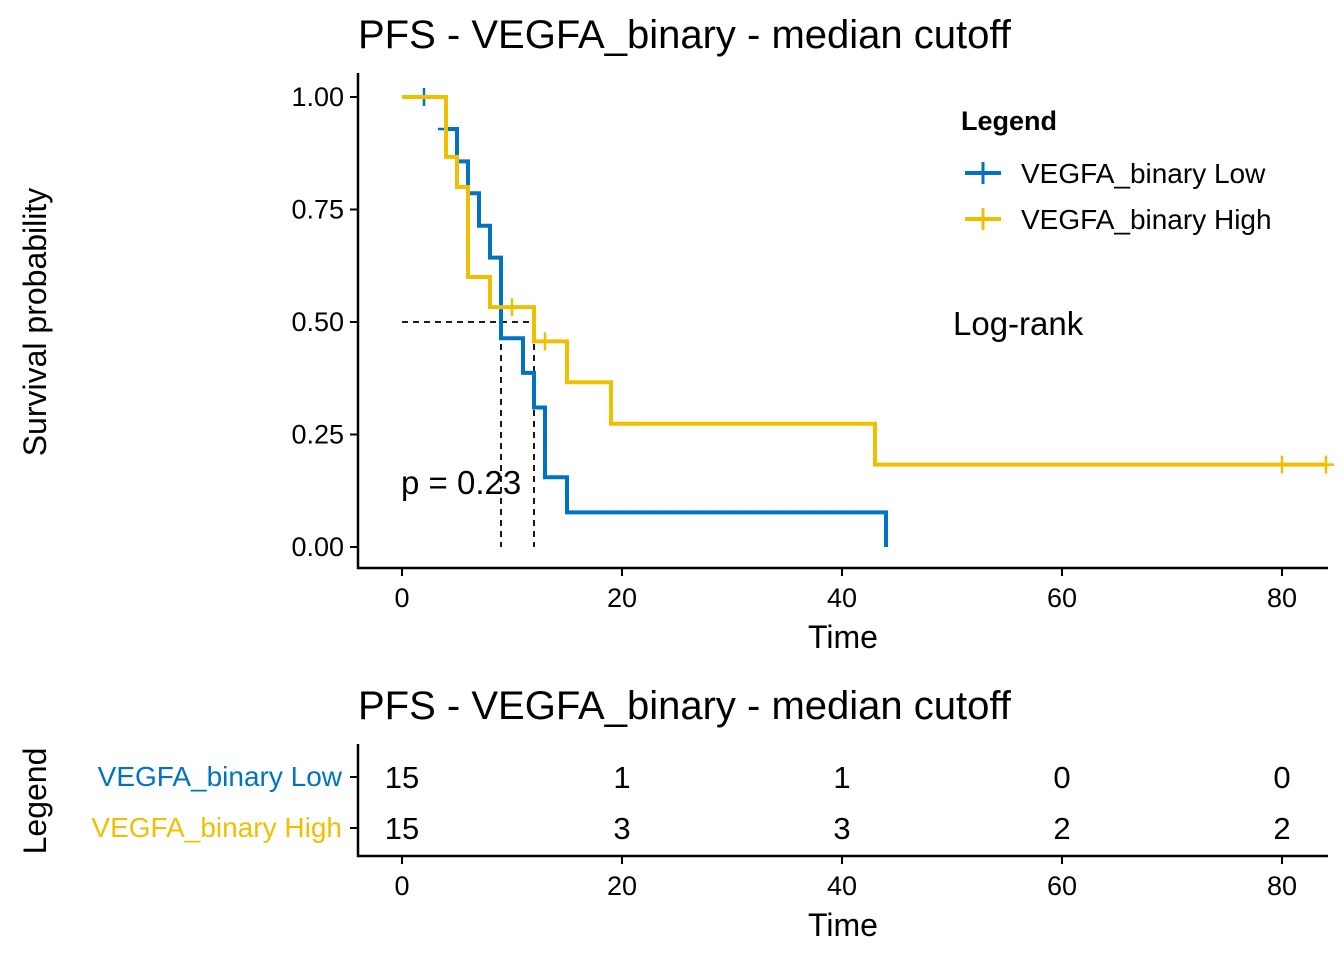  I want to click on risk-x-tick-label: 40, so click(842, 886).